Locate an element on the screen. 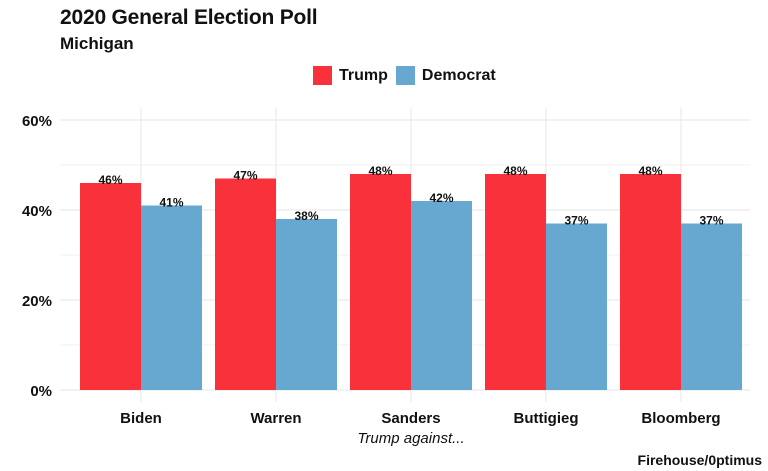  value-label: 38% is located at coordinates (306, 216).